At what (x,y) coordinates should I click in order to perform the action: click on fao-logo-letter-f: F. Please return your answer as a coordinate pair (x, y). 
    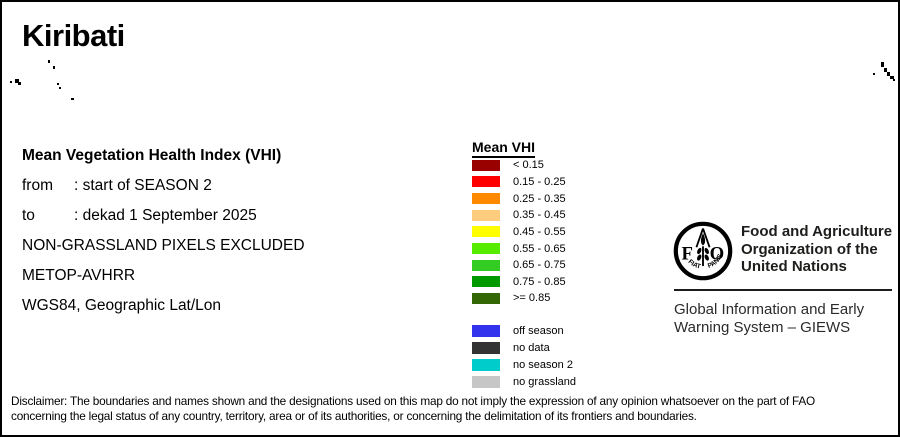
    Looking at the image, I should click on (686, 253).